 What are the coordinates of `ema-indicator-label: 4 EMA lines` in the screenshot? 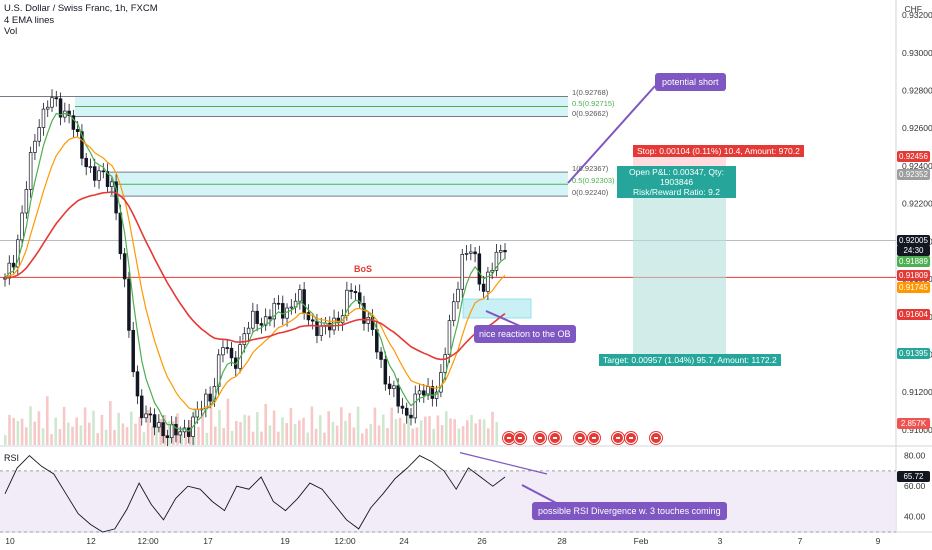 It's located at (29, 20).